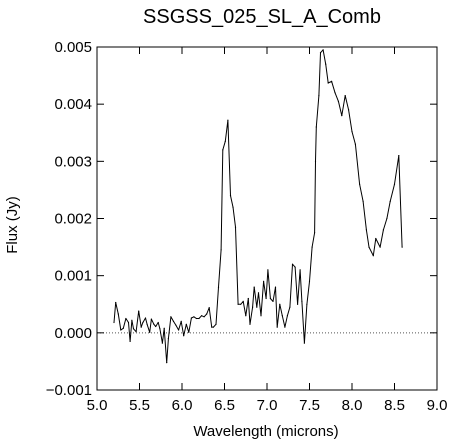 Image resolution: width=455 pixels, height=442 pixels. I want to click on x-axis-label: Wavelength (microns), so click(265, 431).